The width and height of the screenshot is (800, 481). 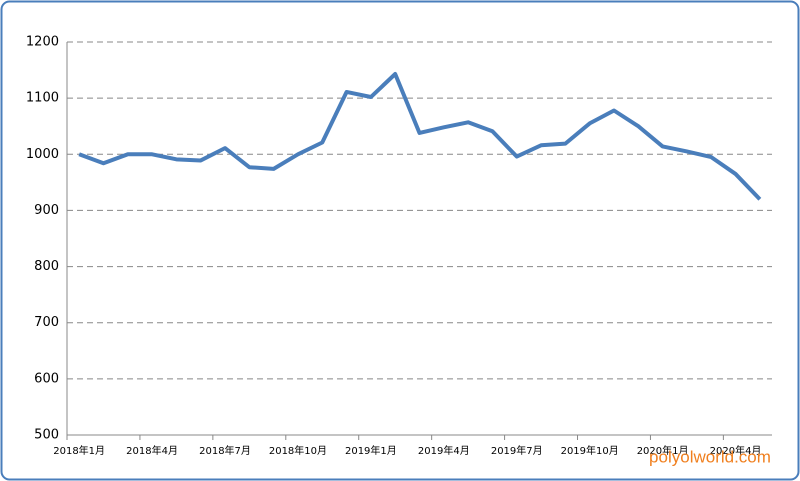 I want to click on y-tick-label: 1100, so click(x=42, y=98).